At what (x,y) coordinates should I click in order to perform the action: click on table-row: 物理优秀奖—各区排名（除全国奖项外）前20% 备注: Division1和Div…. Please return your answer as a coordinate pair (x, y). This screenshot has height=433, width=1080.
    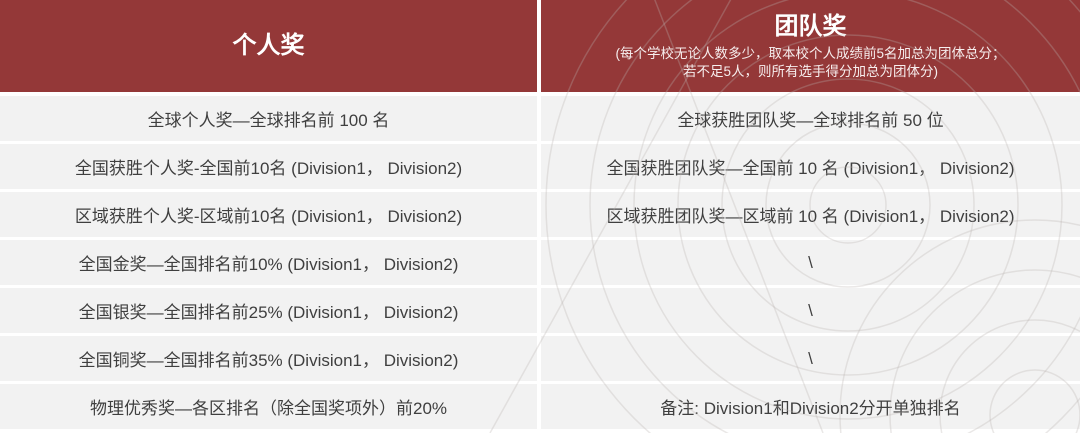
    Looking at the image, I should click on (540, 406).